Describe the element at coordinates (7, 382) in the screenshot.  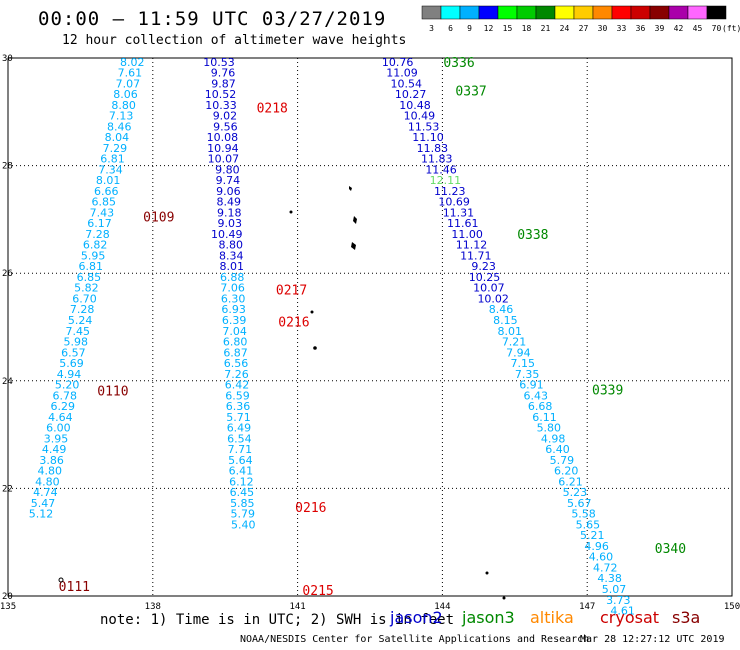
I see `y-tick-label: 24` at that location.